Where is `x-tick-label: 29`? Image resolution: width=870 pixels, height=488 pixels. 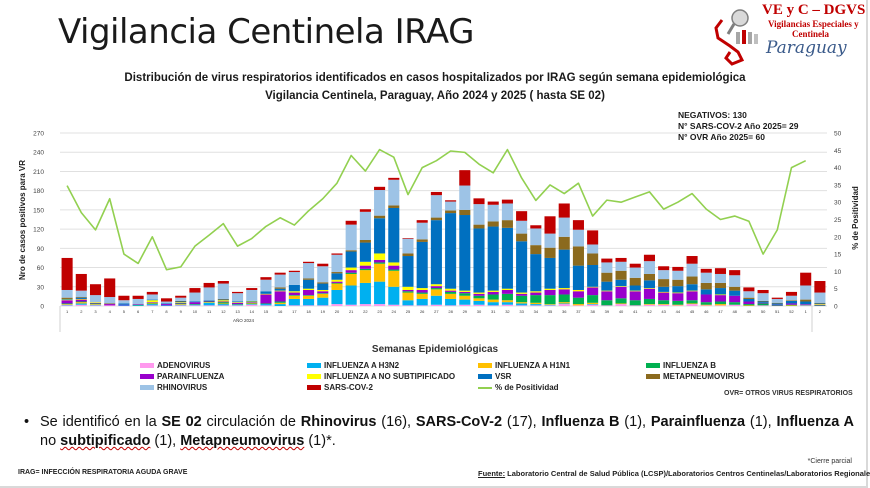
x-tick-label: 29 is located at coordinates (465, 311).